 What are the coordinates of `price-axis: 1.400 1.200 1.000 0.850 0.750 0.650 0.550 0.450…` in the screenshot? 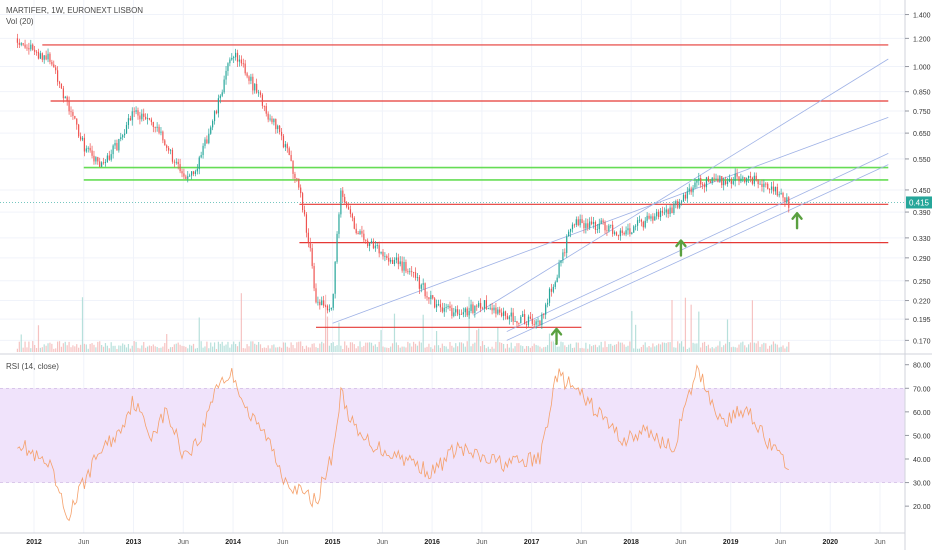 It's located at (918, 179).